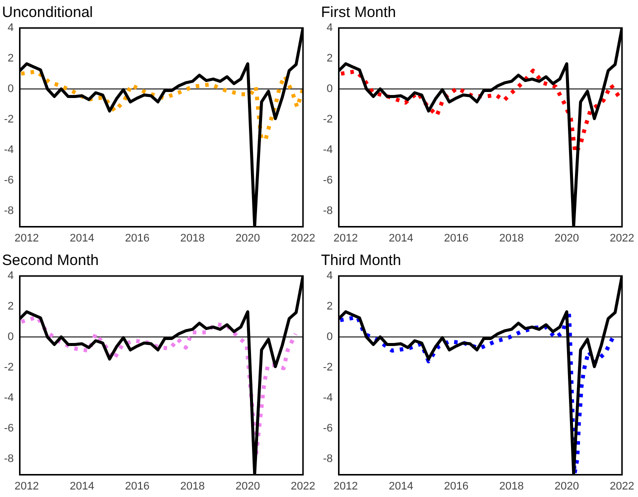 Image resolution: width=638 pixels, height=497 pixels. I want to click on chart-title: First Month, so click(358, 13).